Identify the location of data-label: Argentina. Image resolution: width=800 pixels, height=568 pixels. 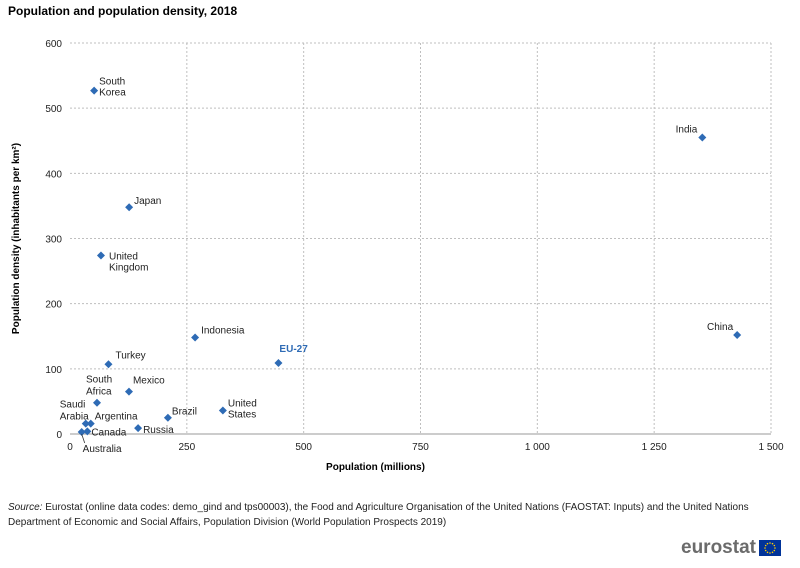
(116, 417).